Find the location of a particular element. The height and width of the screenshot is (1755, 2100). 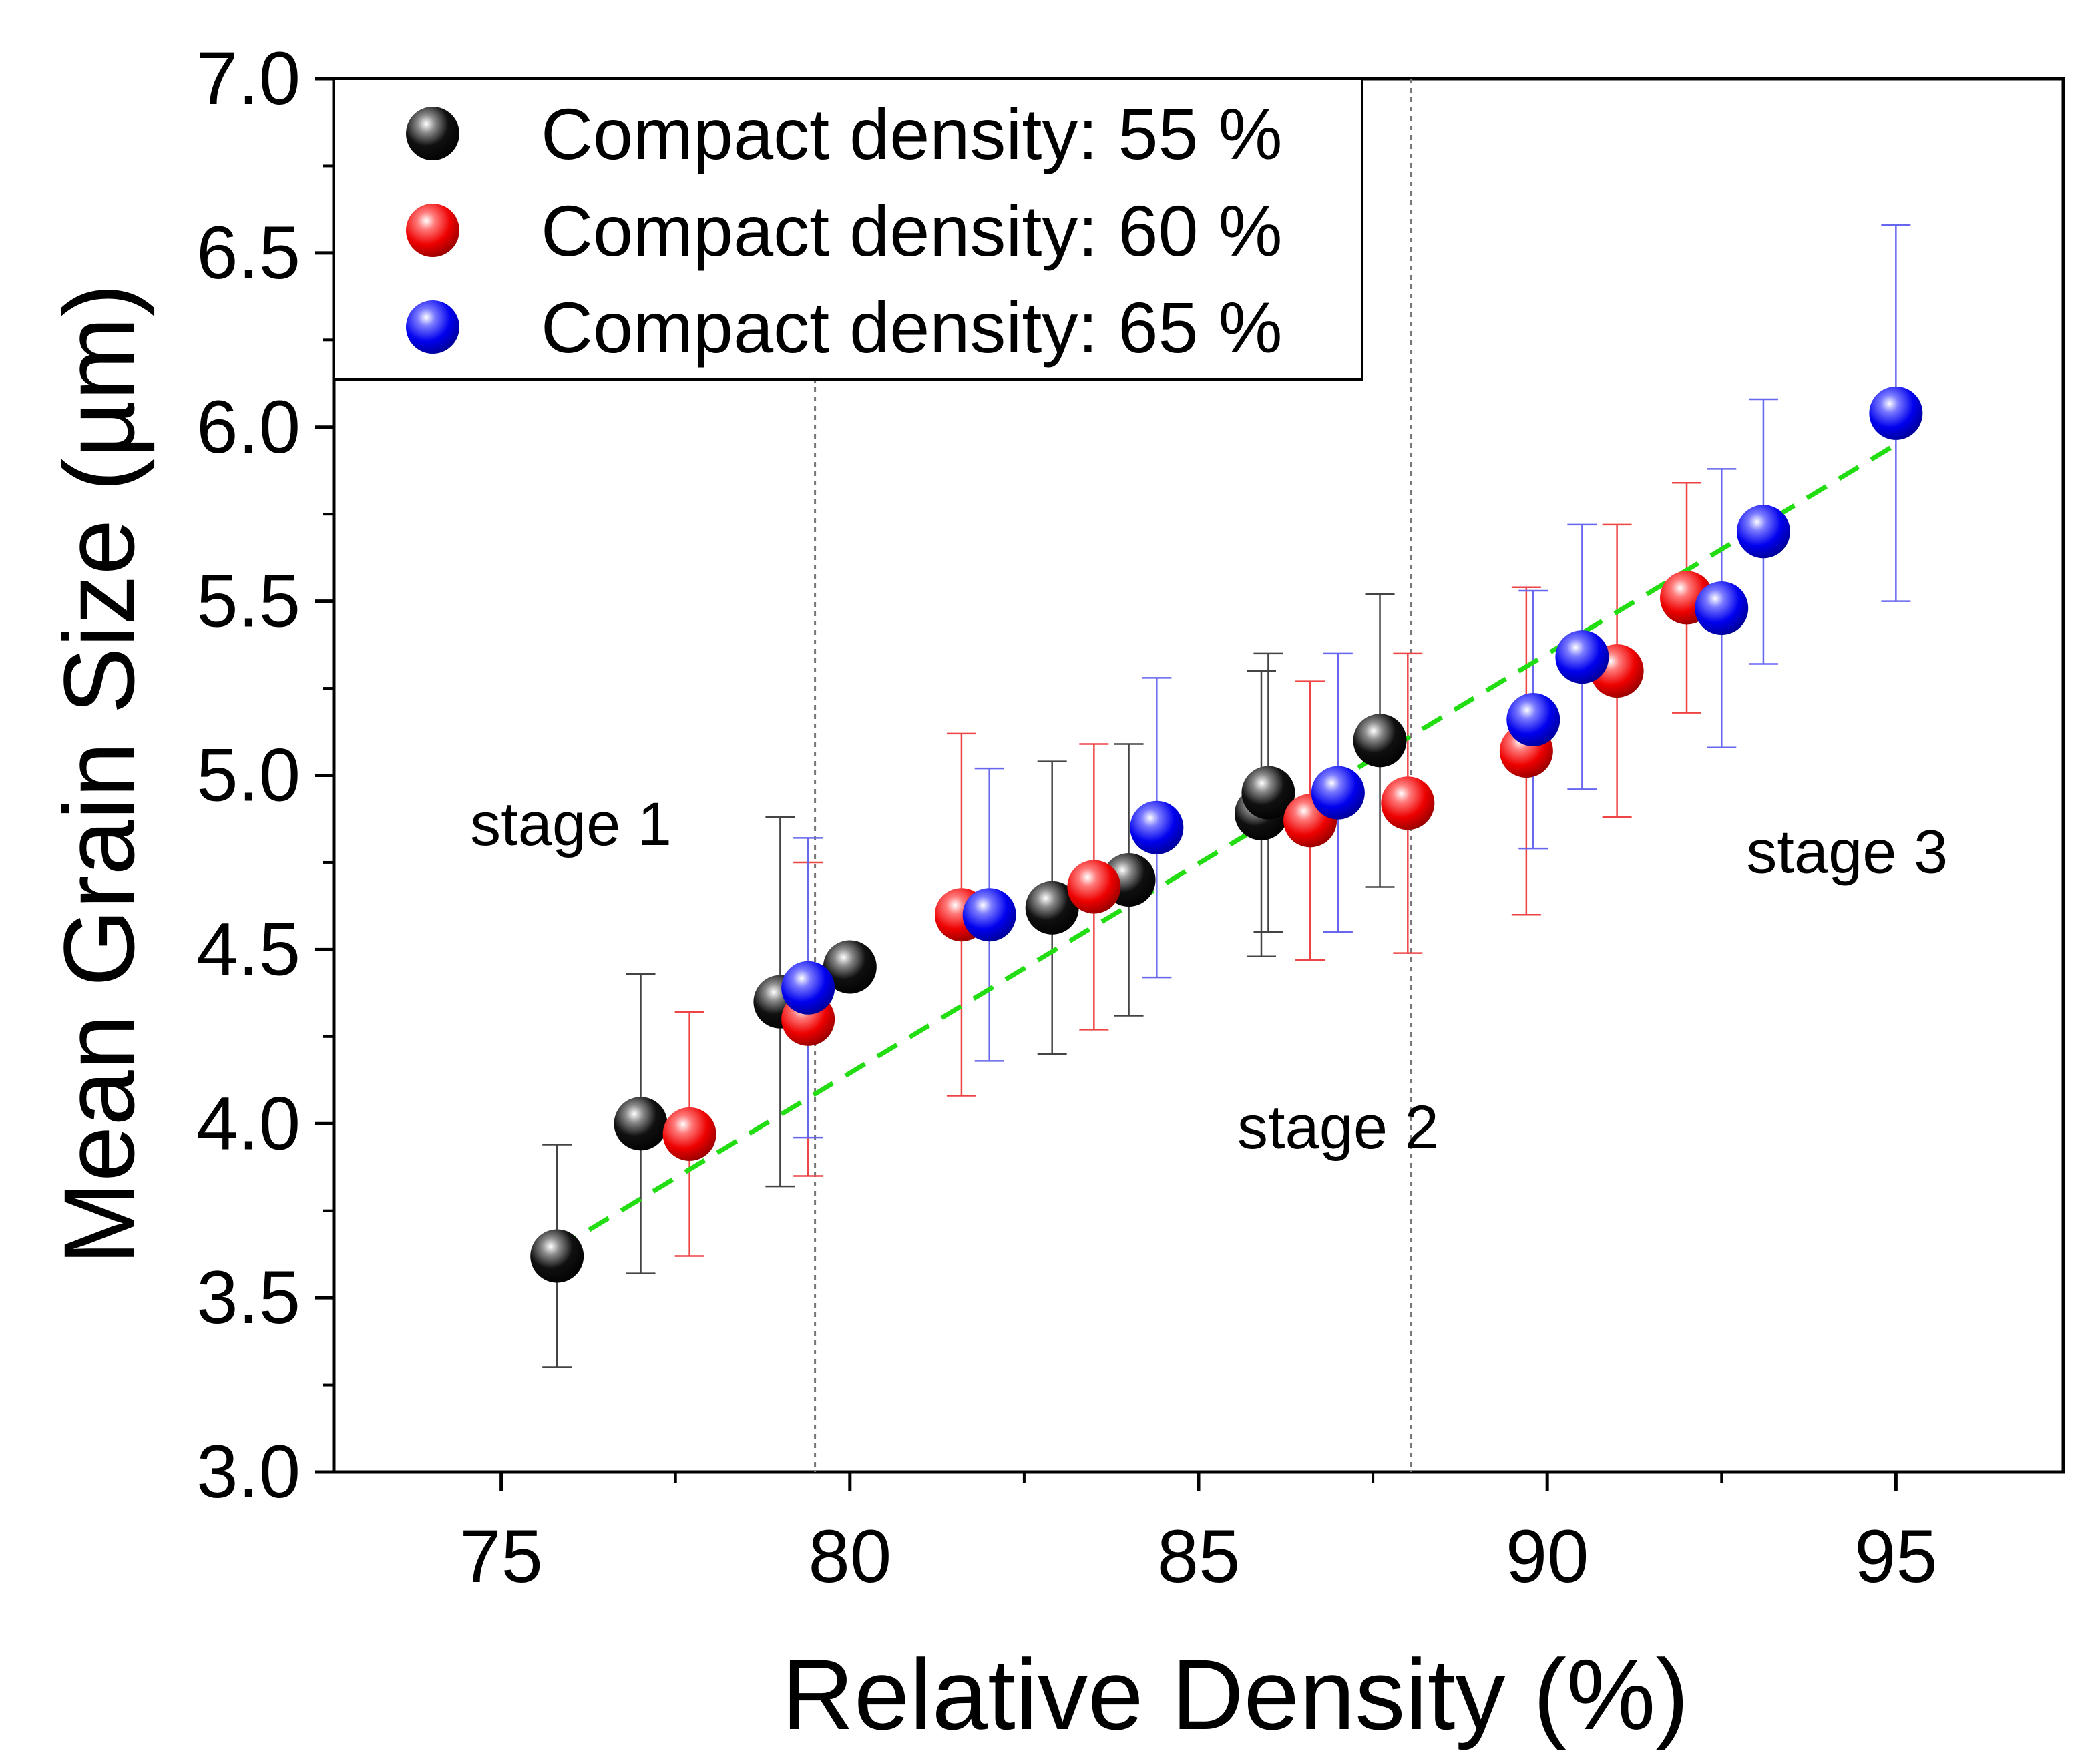

y-tick-label: 4.0 is located at coordinates (248, 1123).